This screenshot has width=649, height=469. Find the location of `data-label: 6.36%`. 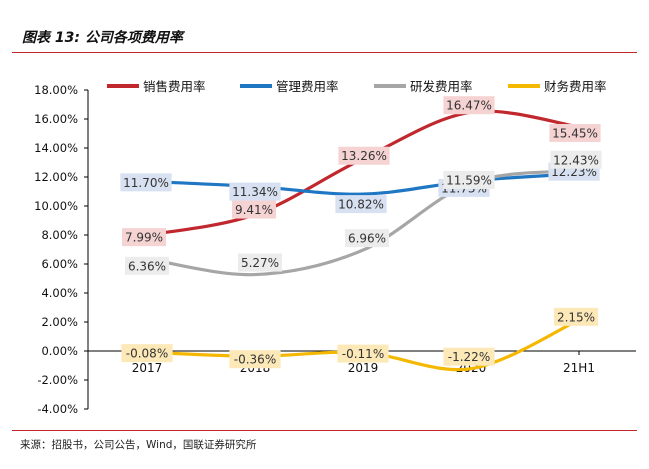

data-label: 6.36% is located at coordinates (147, 265).